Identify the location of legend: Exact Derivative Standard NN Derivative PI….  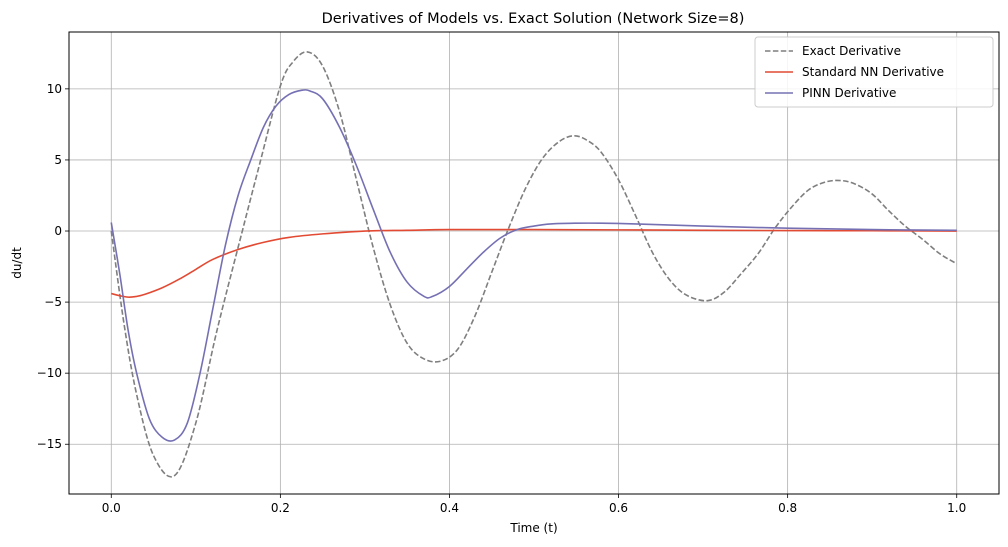
(874, 72).